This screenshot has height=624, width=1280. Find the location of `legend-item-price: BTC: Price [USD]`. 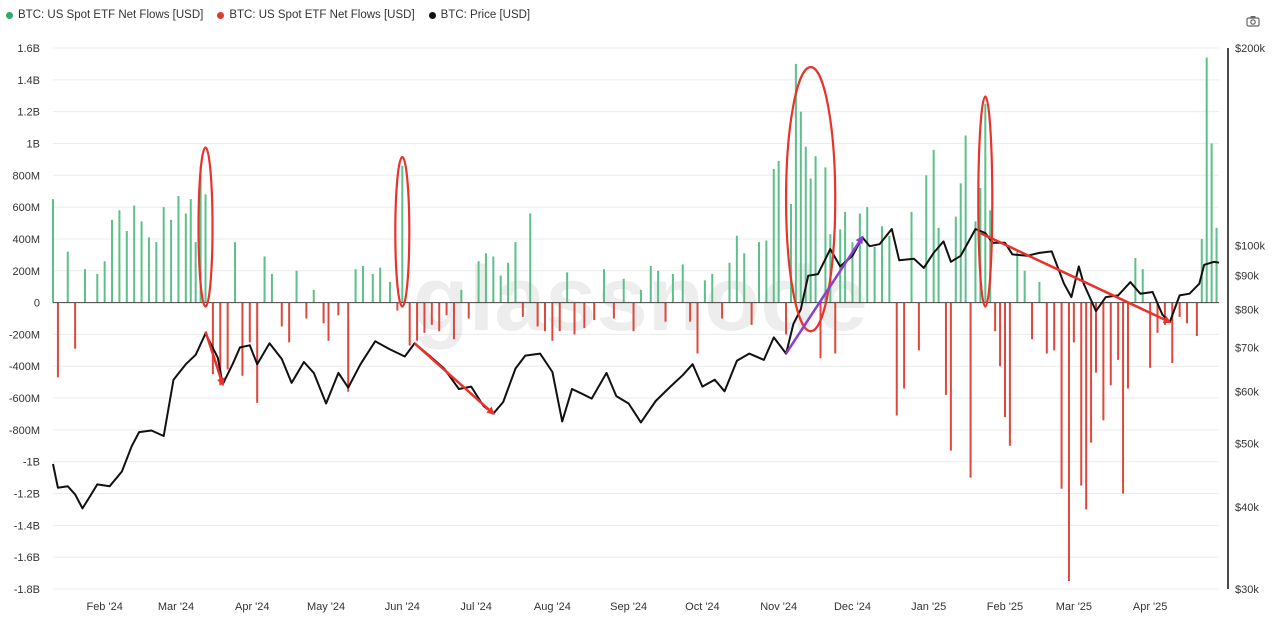

legend-item-price: BTC: Price [USD] is located at coordinates (479, 15).